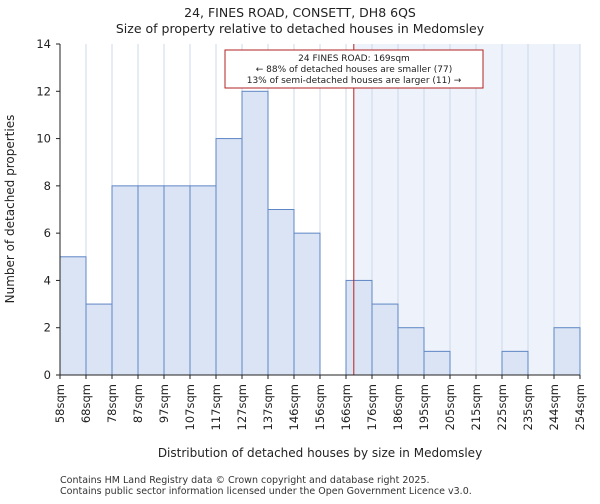 The width and height of the screenshot is (600, 504). I want to click on x-tick-label: 235sqm, so click(528, 407).